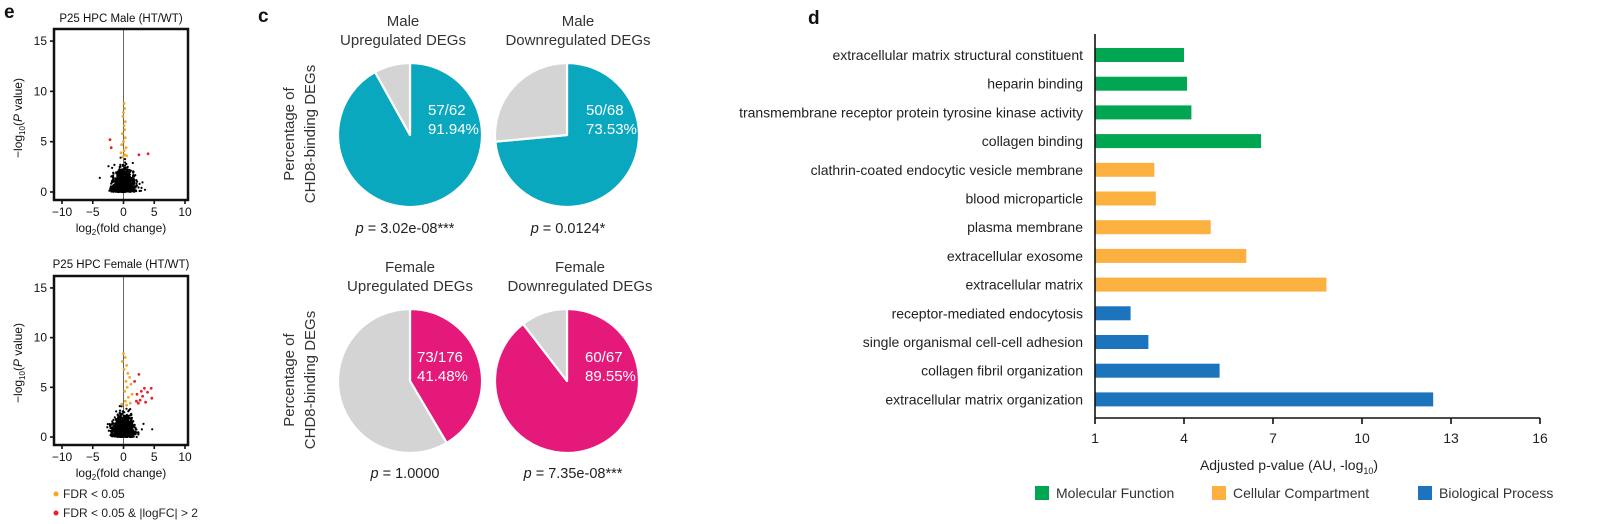  I want to click on legend-label-fdr-logfc: FDR < 0.05 & |logFC| > 2, so click(130, 513).